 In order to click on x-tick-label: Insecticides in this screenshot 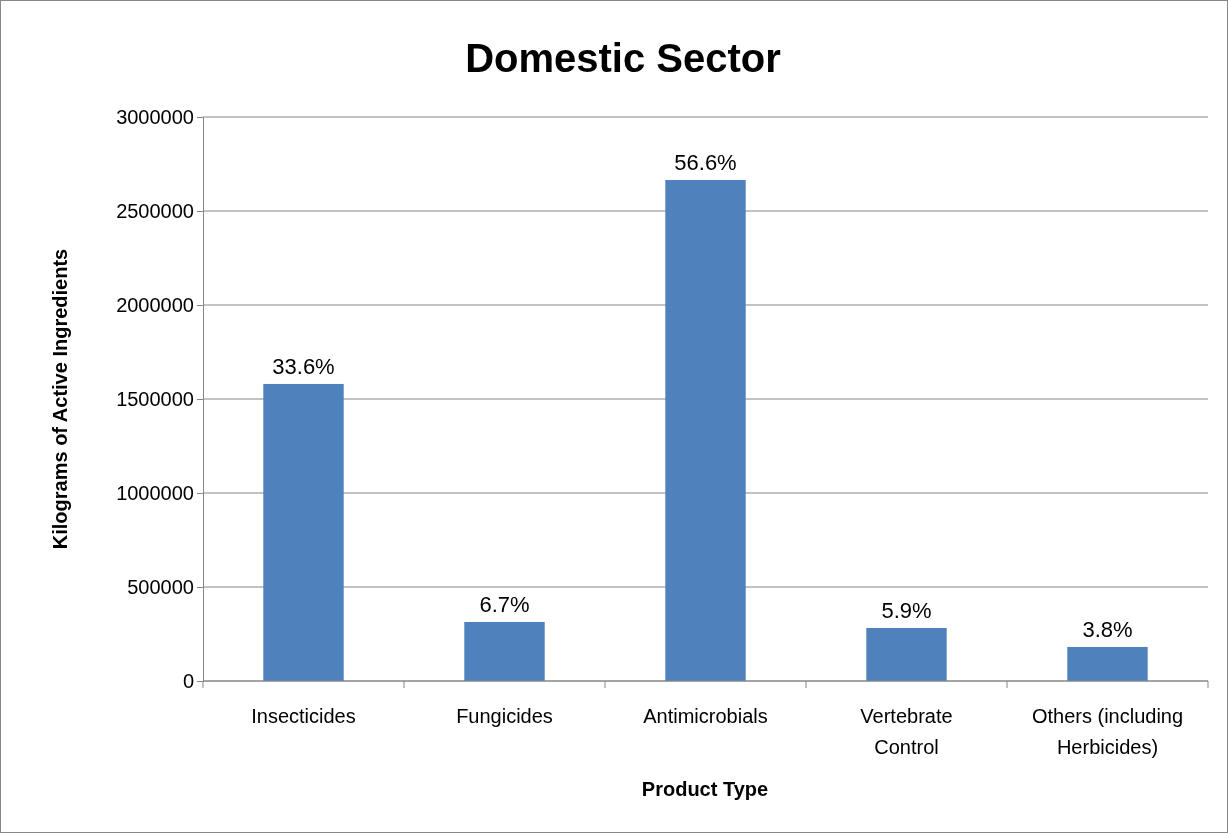, I will do `click(303, 716)`.